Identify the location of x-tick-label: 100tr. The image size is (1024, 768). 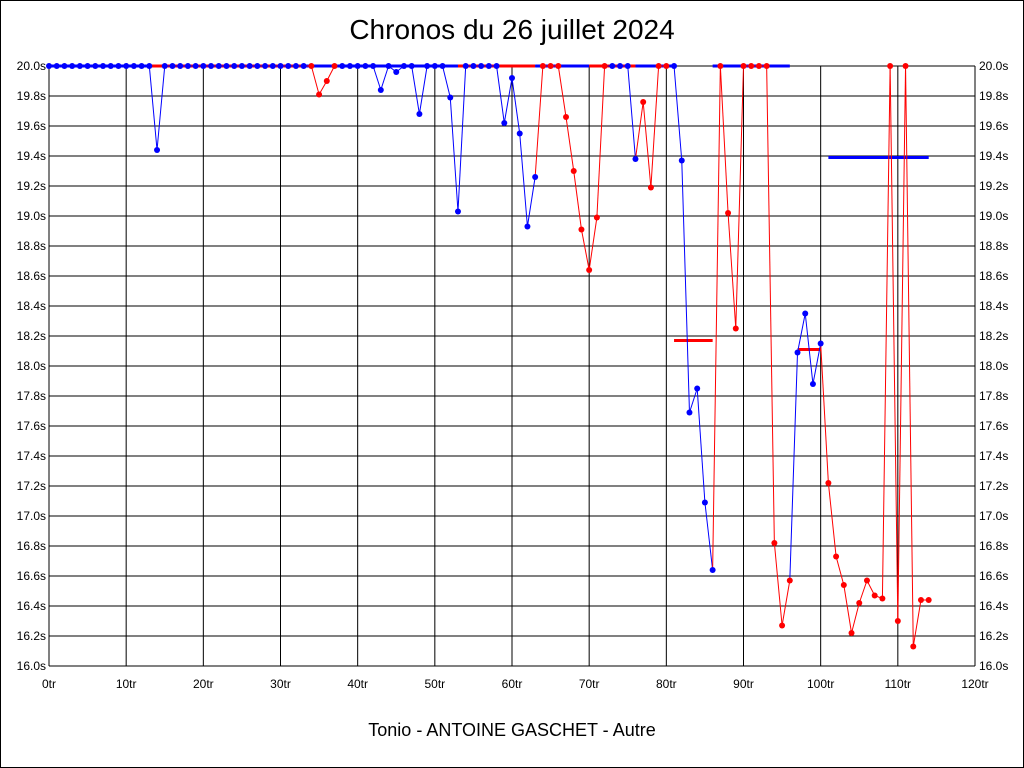
(820, 684).